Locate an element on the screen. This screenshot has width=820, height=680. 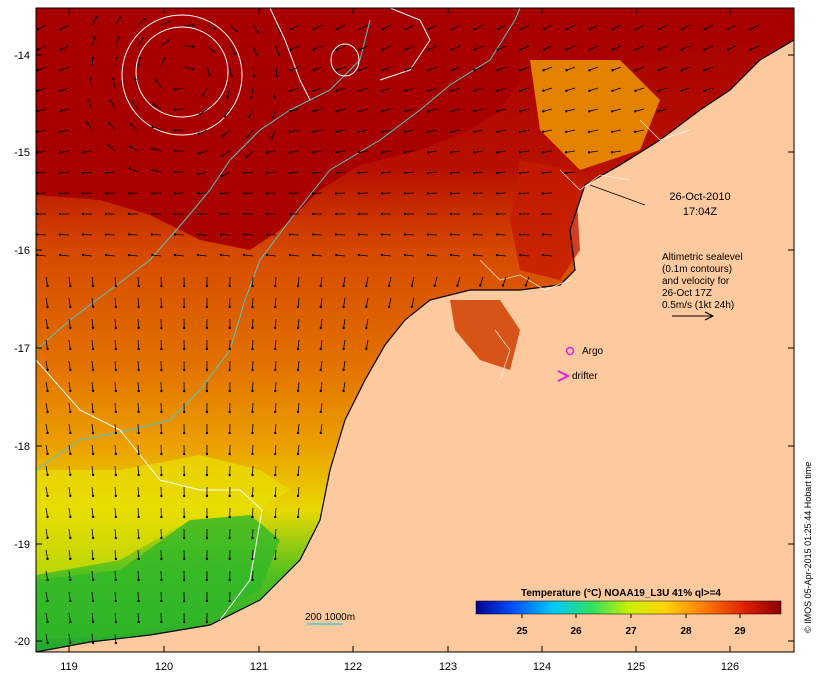
colorbar is located at coordinates (628, 607).